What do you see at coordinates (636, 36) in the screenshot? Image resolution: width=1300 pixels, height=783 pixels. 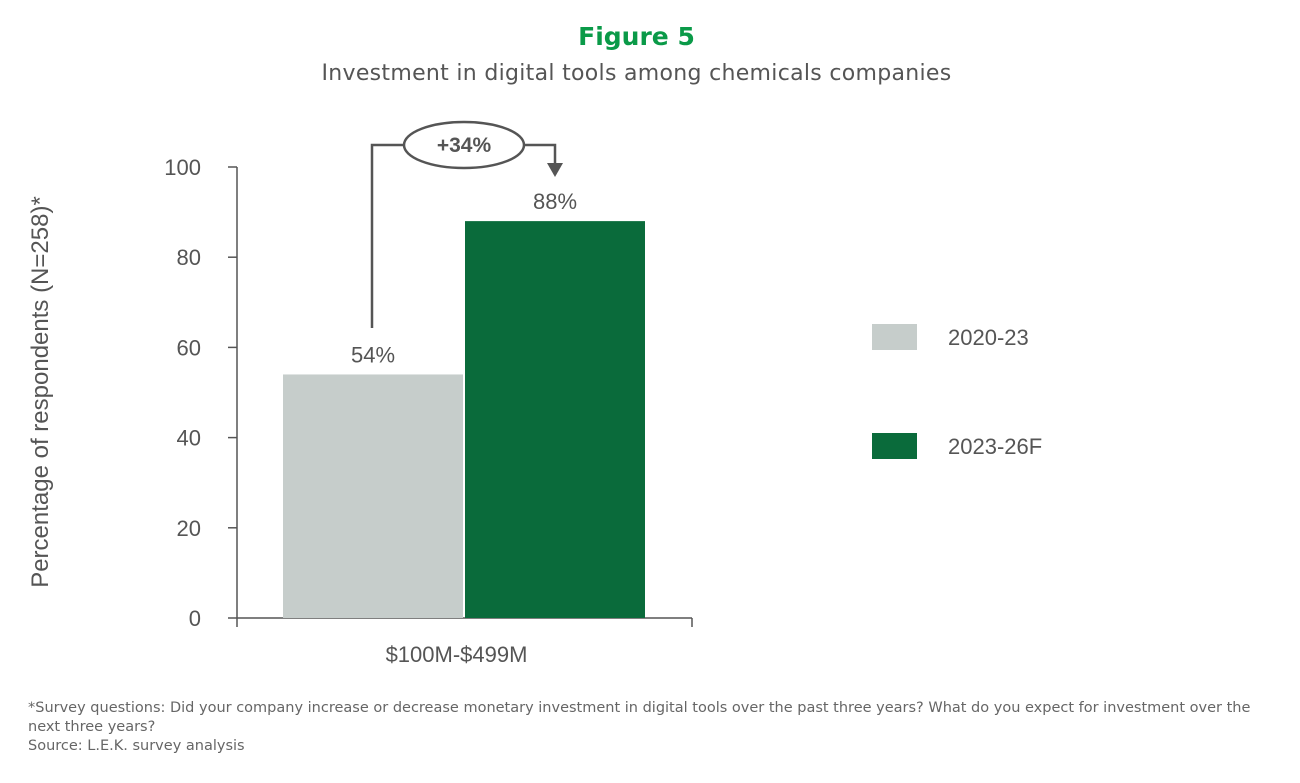 I see `figure-title: Figure 5` at bounding box center [636, 36].